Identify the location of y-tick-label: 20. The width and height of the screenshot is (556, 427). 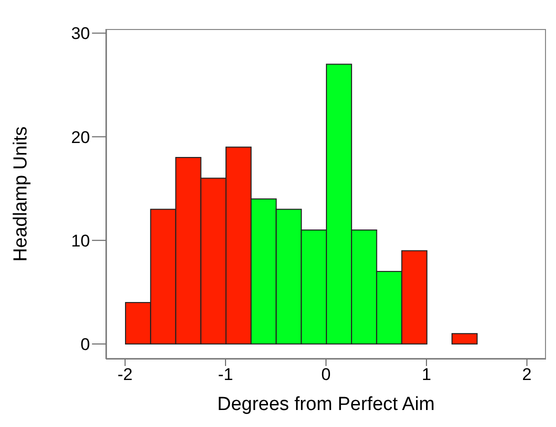
(80, 137).